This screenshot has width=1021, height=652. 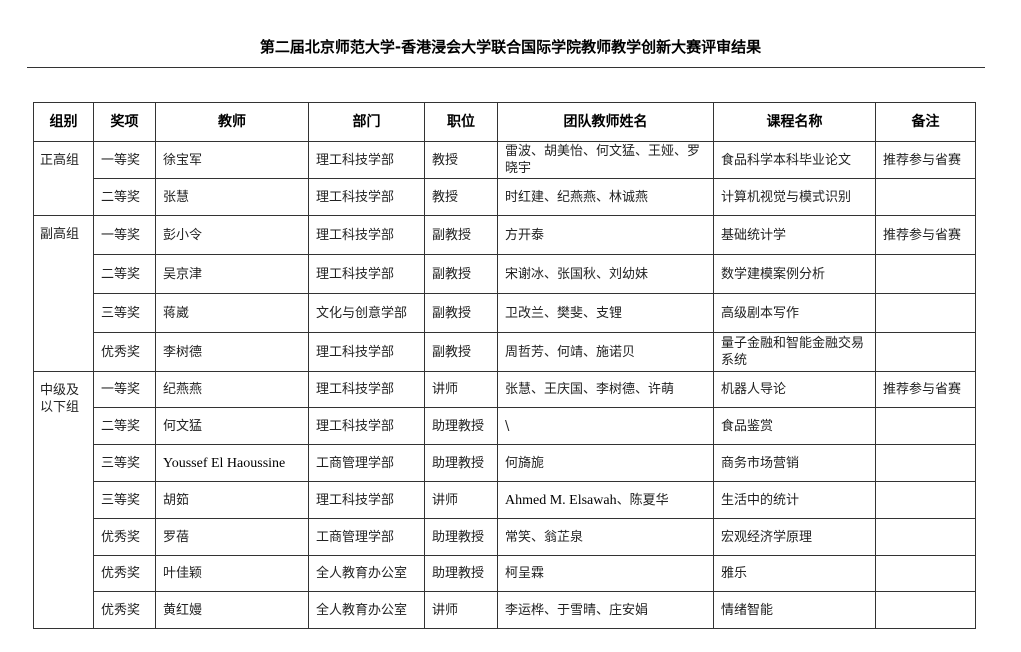 I want to click on header-row: 组别 奖项 教师 部门 职位 团队教师姓名 课程名称 备注, so click(x=504, y=122).